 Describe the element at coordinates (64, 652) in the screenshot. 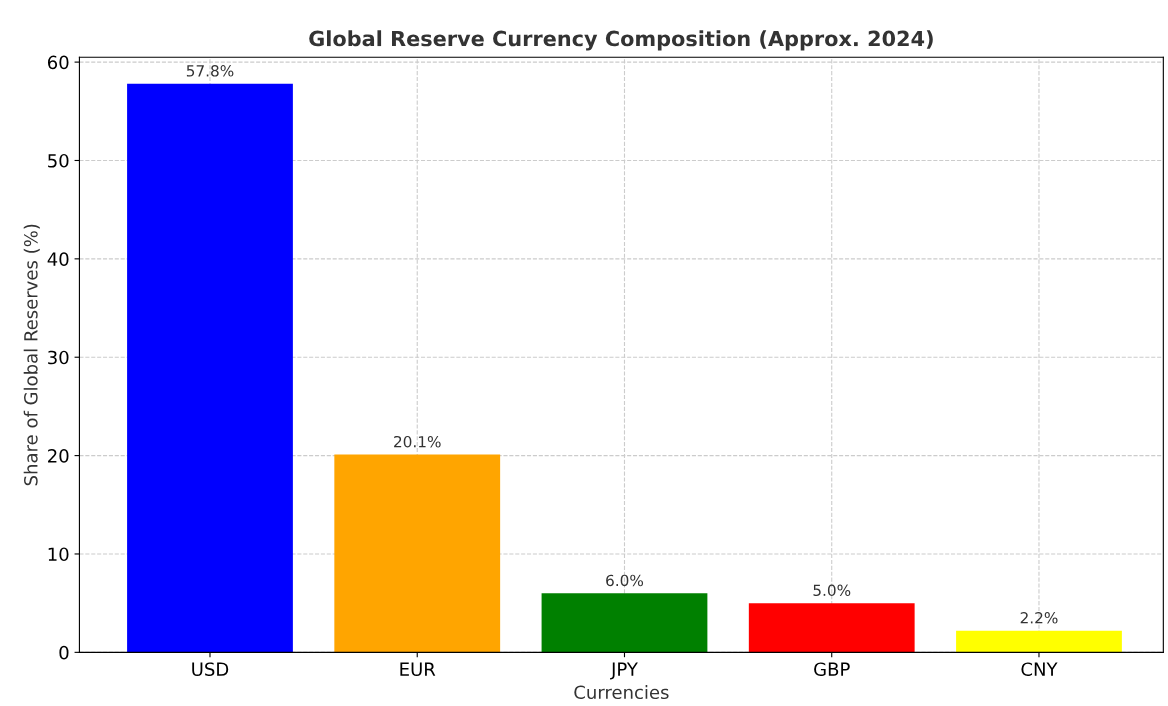

I see `y-tick-label: 0` at that location.